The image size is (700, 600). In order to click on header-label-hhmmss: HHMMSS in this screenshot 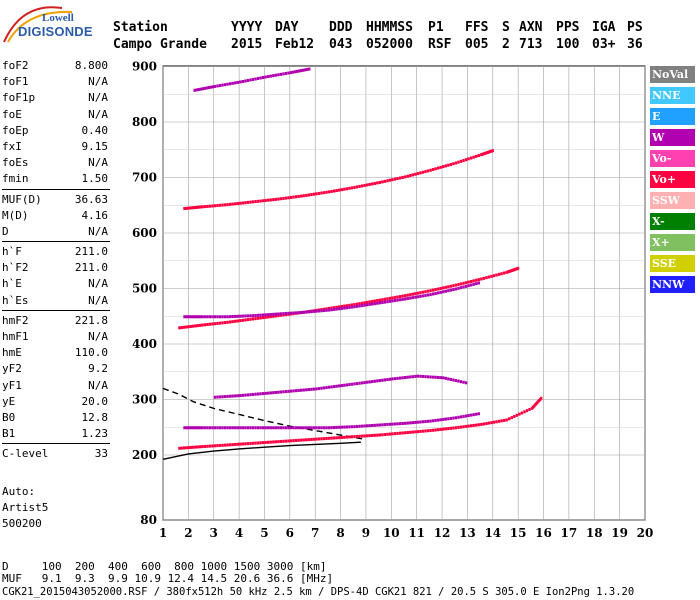, I will do `click(389, 27)`.